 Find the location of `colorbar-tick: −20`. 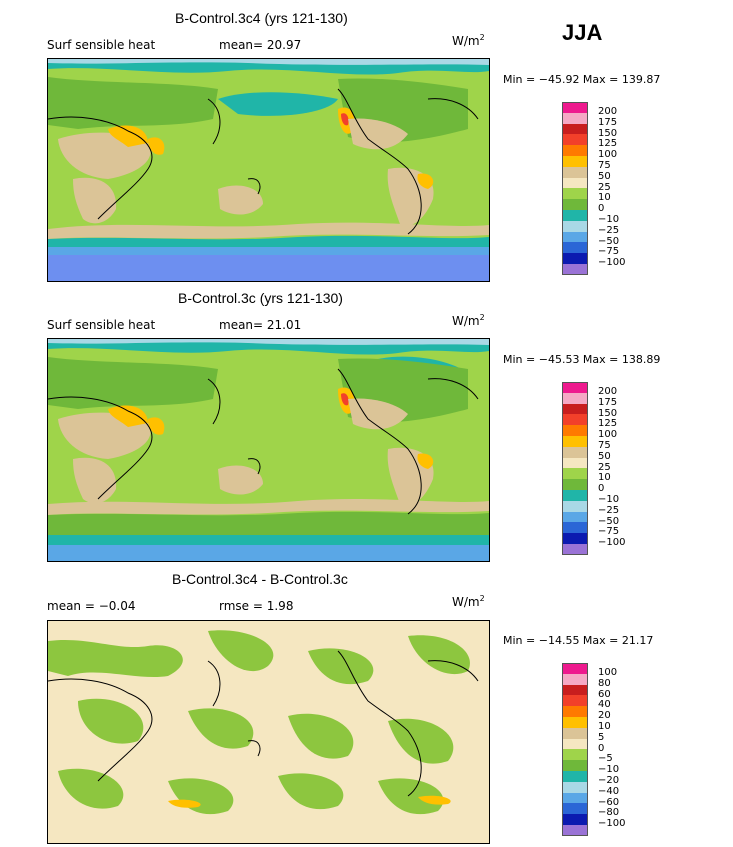

colorbar-tick: −20 is located at coordinates (609, 780).